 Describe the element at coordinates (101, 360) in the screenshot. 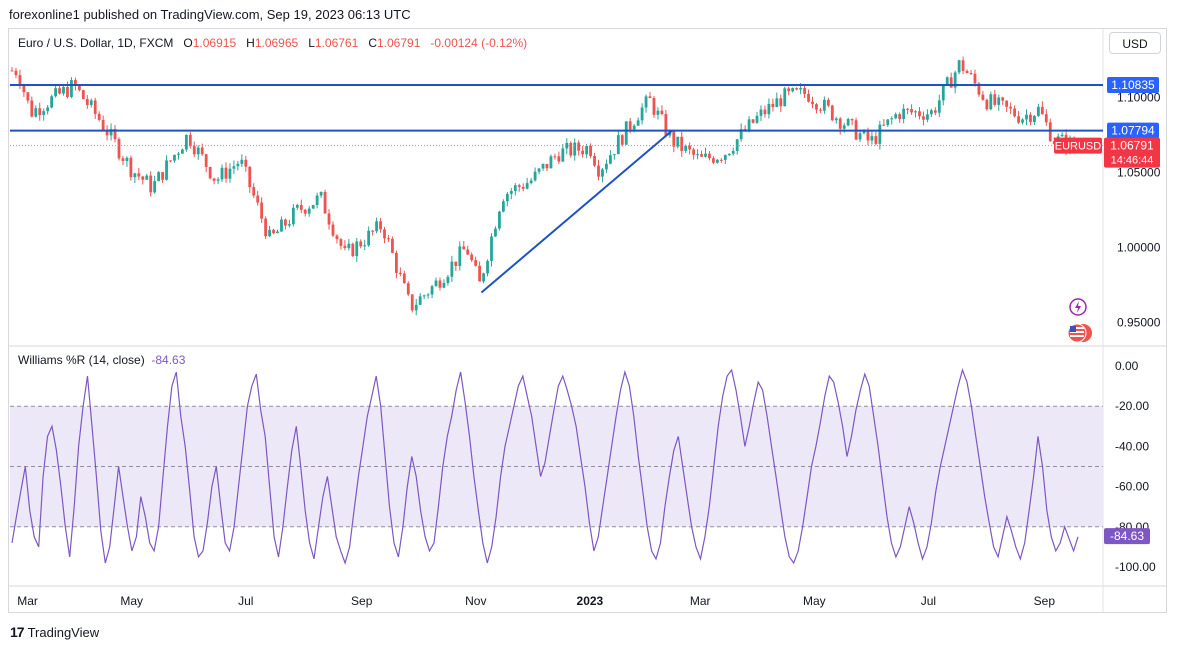

I see `williams-legend: Williams %R (14, close) -84.63` at that location.